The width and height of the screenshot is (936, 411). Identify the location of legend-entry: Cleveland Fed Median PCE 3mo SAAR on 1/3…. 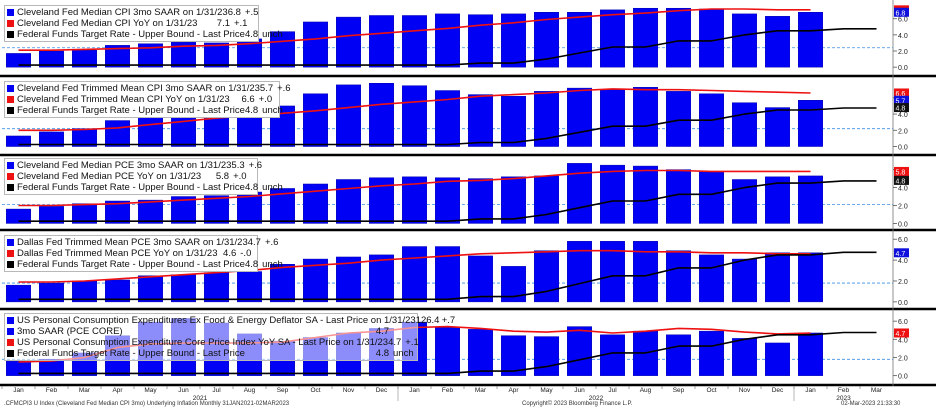
(134, 165).